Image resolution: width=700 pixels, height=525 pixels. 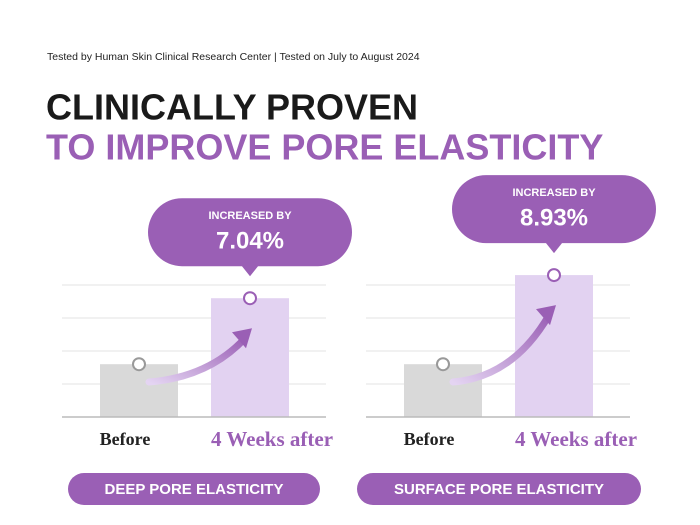 I want to click on callout-value: 8.93%, so click(x=554, y=217).